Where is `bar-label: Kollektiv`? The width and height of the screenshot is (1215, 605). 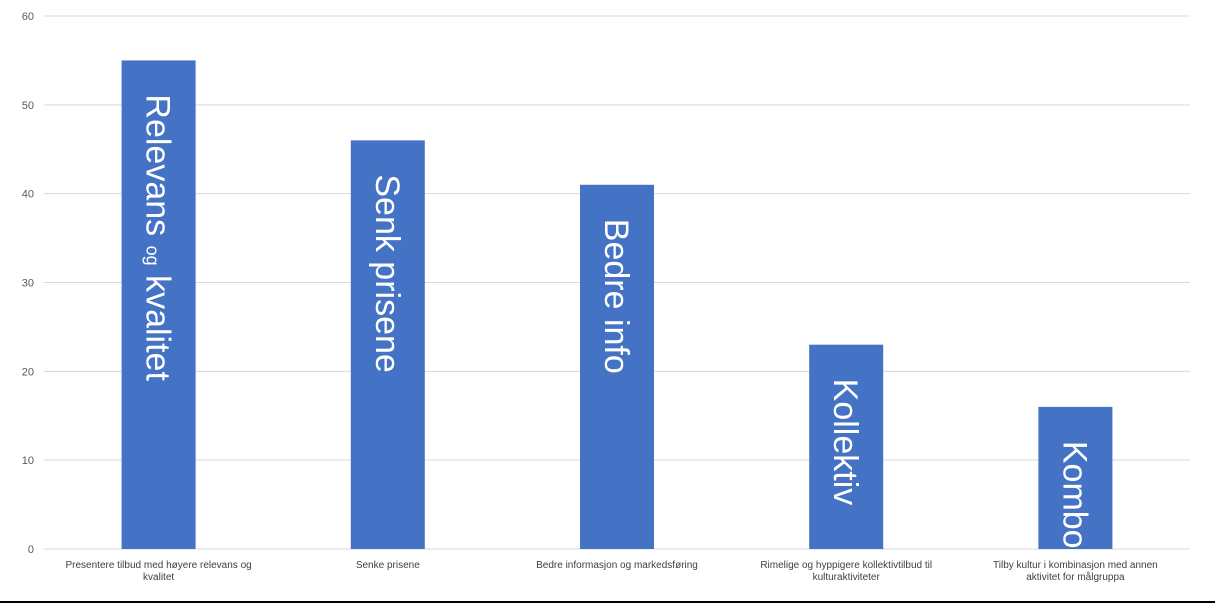
bar-label: Kollektiv is located at coordinates (845, 442).